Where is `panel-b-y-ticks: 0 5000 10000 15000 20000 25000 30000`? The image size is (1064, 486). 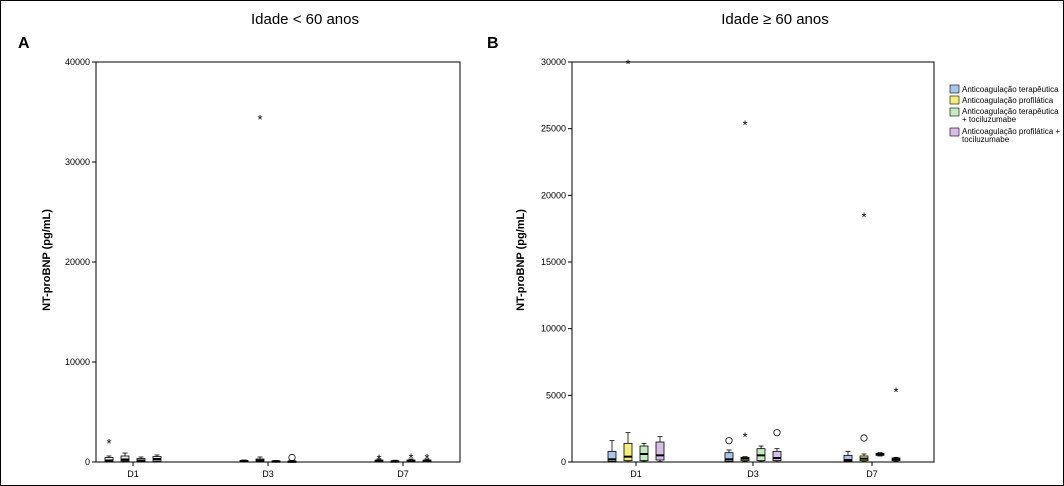
panel-b-y-ticks: 0 5000 10000 15000 20000 25000 30000 is located at coordinates (556, 262).